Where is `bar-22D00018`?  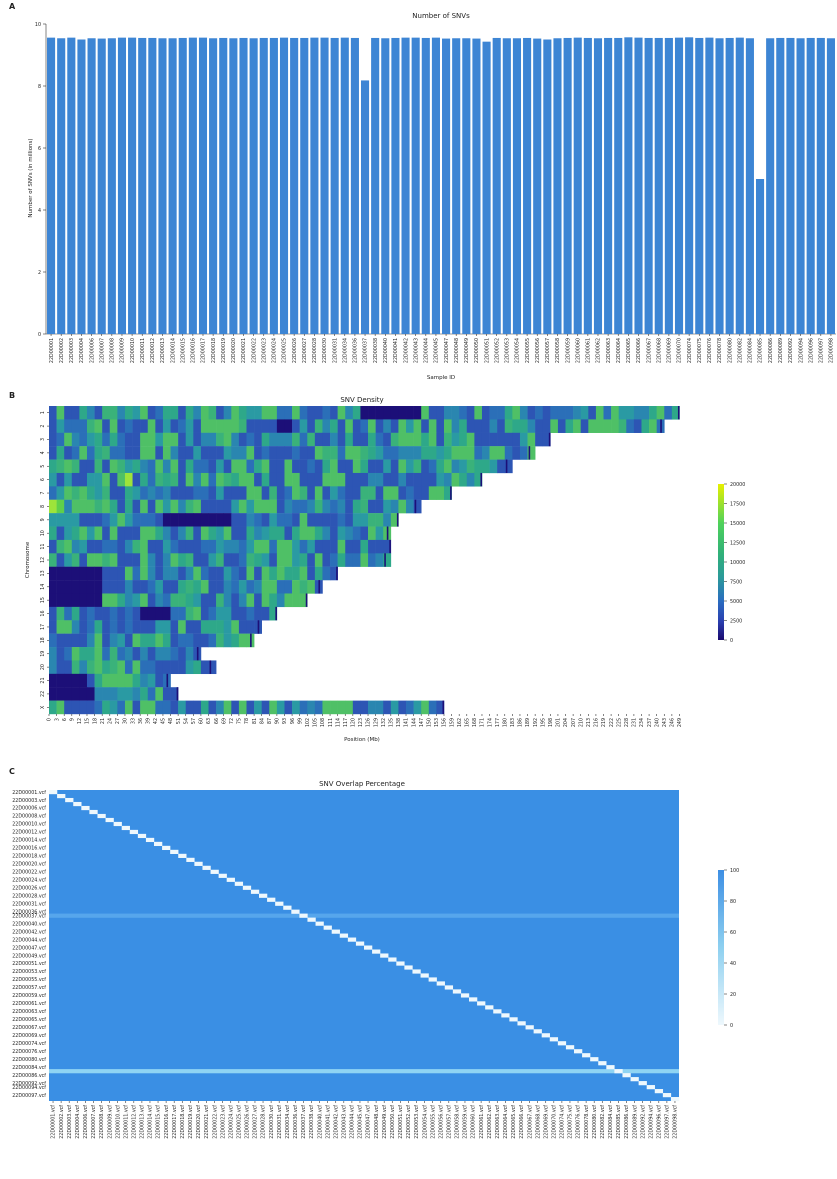 bar-22D00018 is located at coordinates (213, 186).